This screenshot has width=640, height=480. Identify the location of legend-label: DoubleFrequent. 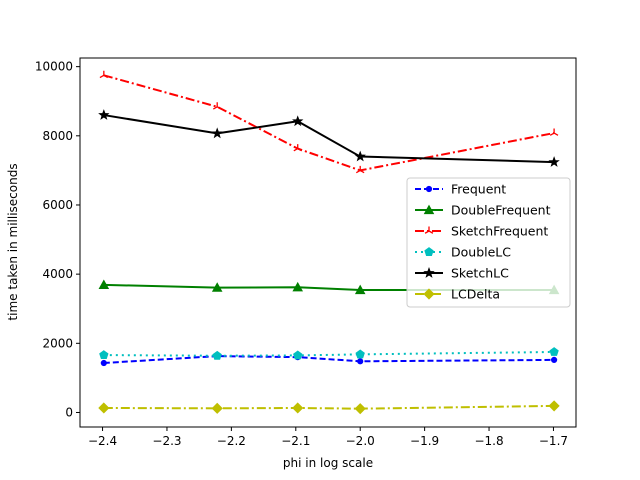
(501, 210).